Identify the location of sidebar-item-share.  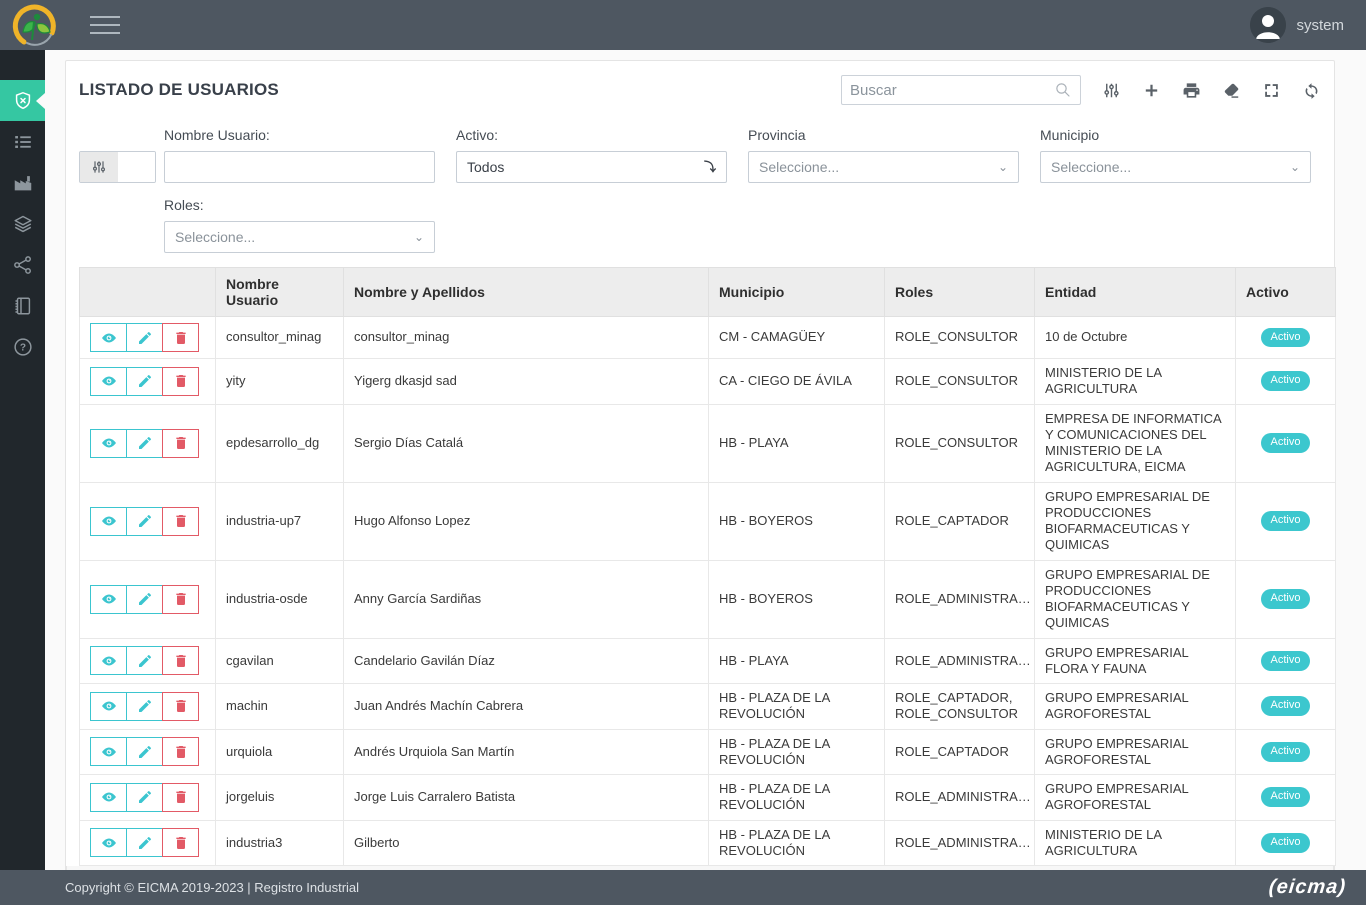
(22, 264).